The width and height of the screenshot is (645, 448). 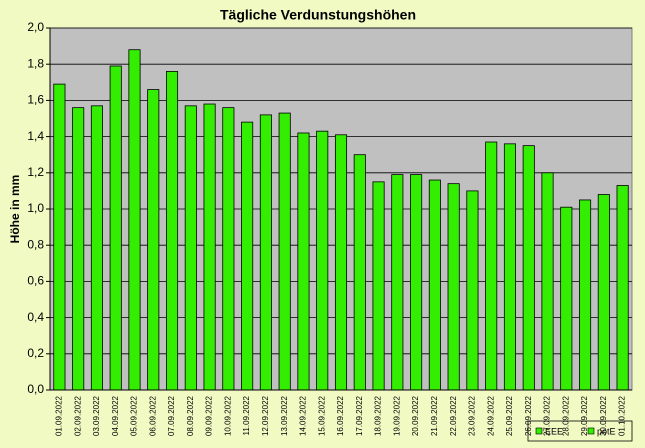 What do you see at coordinates (603, 415) in the screenshot?
I see `x-tick-label: 30.09.2022` at bounding box center [603, 415].